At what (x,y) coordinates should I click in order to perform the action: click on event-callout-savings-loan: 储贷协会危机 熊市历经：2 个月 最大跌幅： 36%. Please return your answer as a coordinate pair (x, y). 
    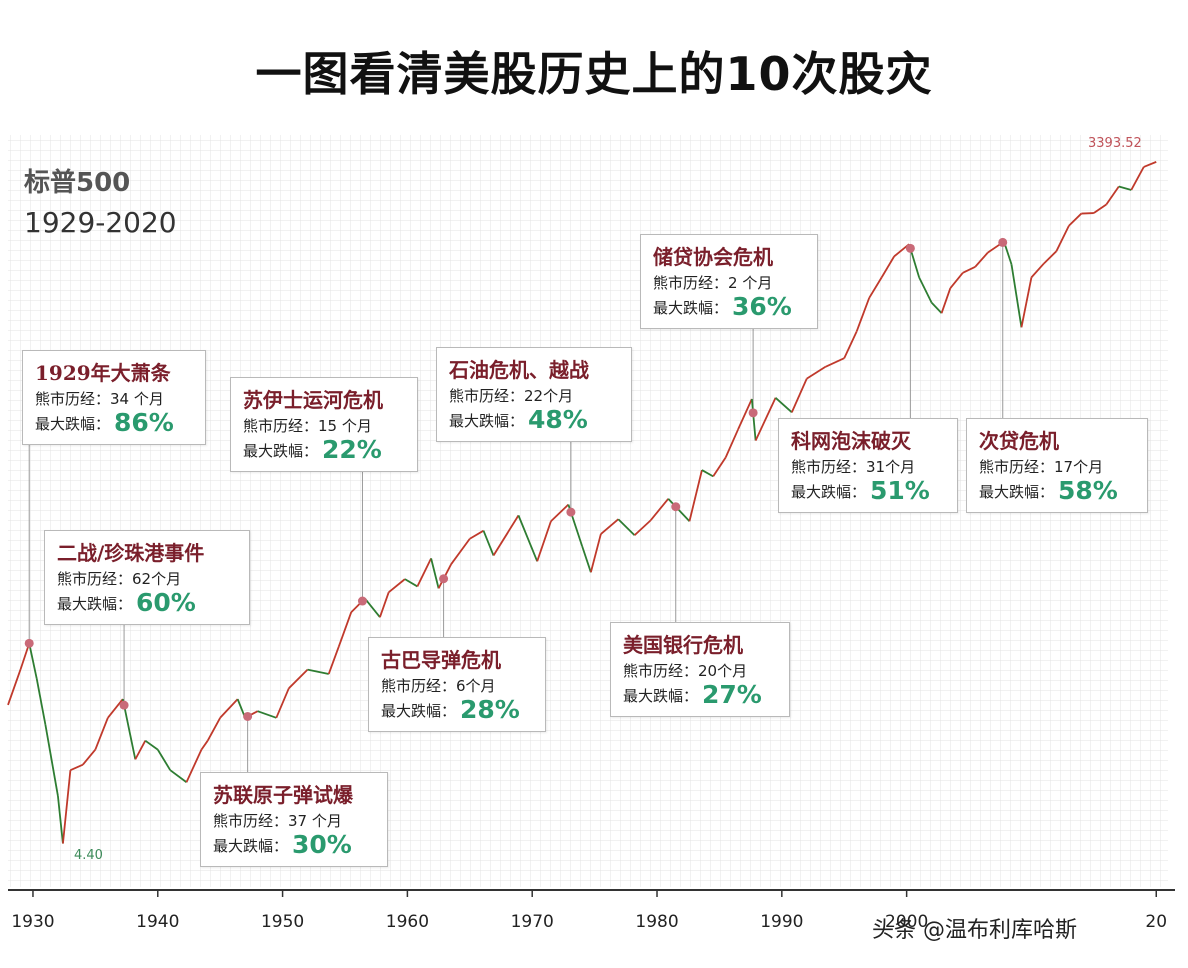
    Looking at the image, I should click on (729, 281).